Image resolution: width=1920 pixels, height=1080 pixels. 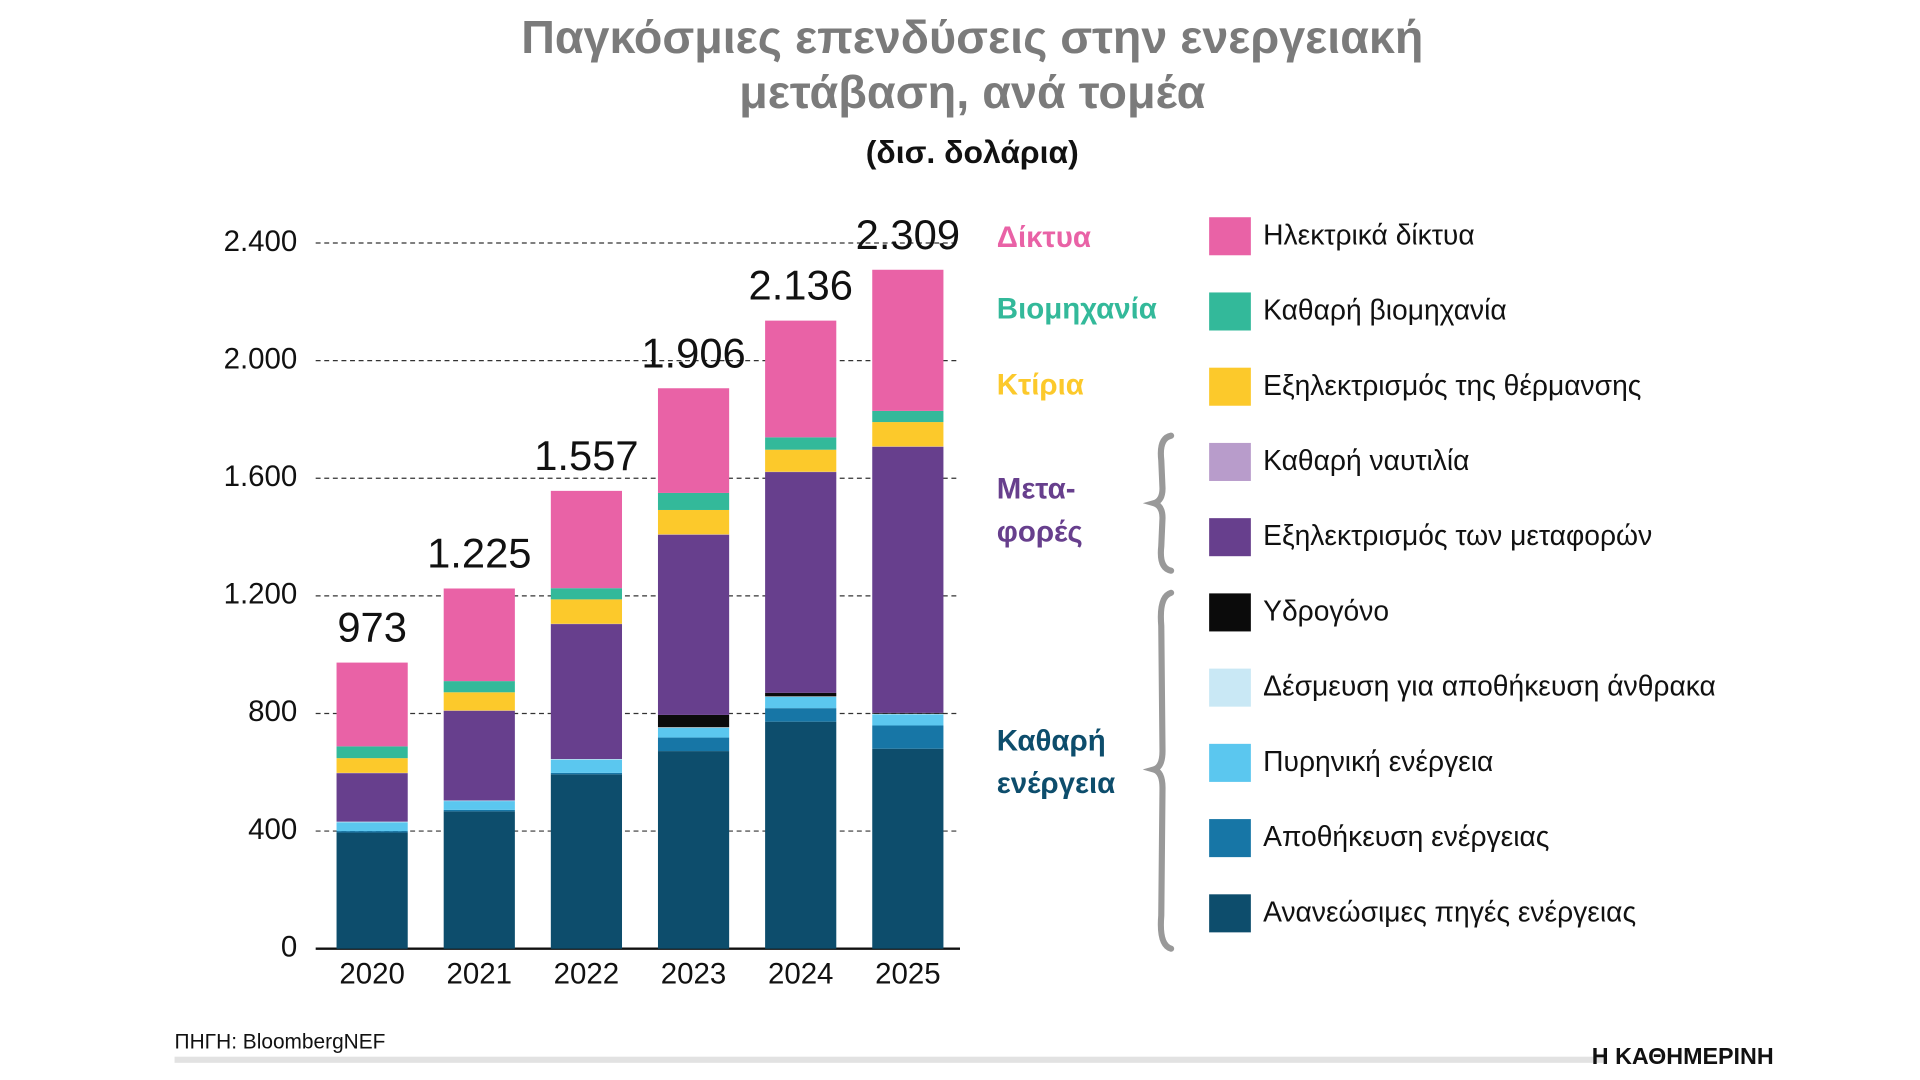 What do you see at coordinates (280, 1042) in the screenshot?
I see `source: ΠΗΓΗ: BloombergNEF` at bounding box center [280, 1042].